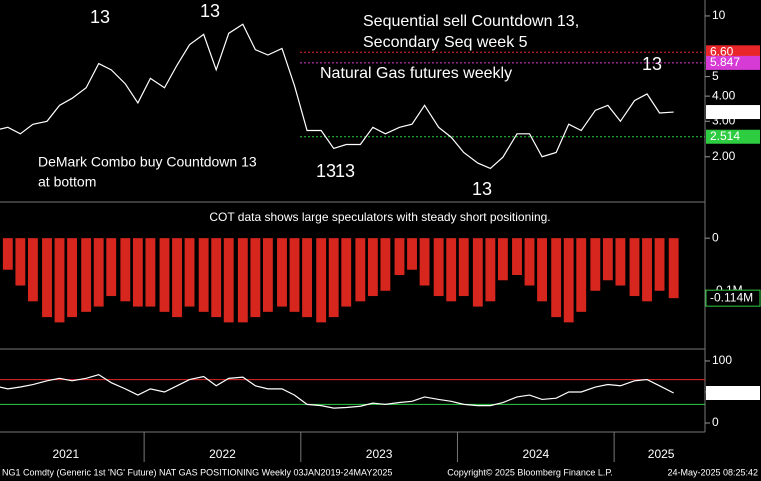  What do you see at coordinates (725, 111) in the screenshot?
I see `last-value-label: 3.334` at bounding box center [725, 111].